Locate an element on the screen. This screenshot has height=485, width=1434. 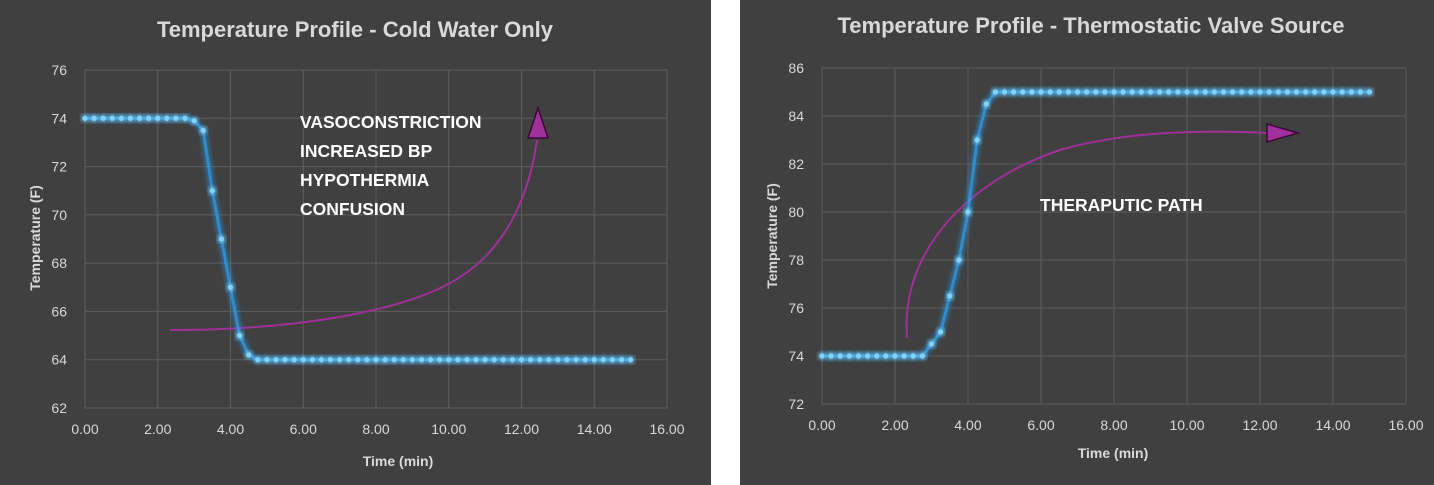
x-tick-label: 6.00 is located at coordinates (1040, 425).